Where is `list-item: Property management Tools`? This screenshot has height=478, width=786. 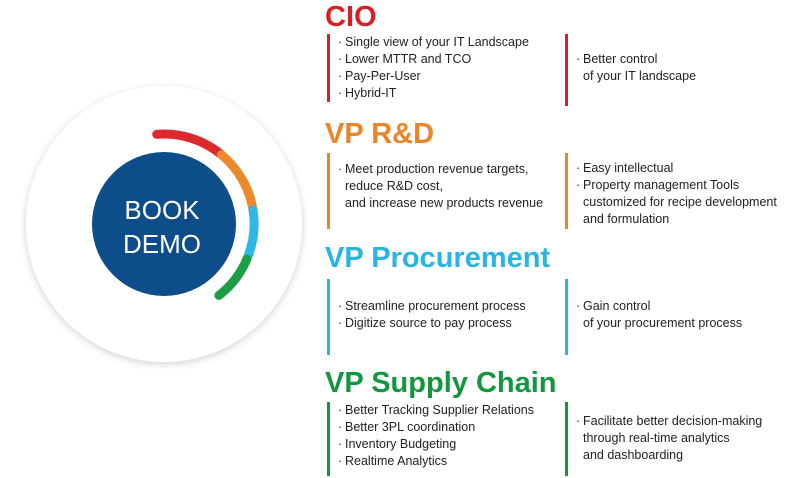
list-item: Property management Tools is located at coordinates (676, 185).